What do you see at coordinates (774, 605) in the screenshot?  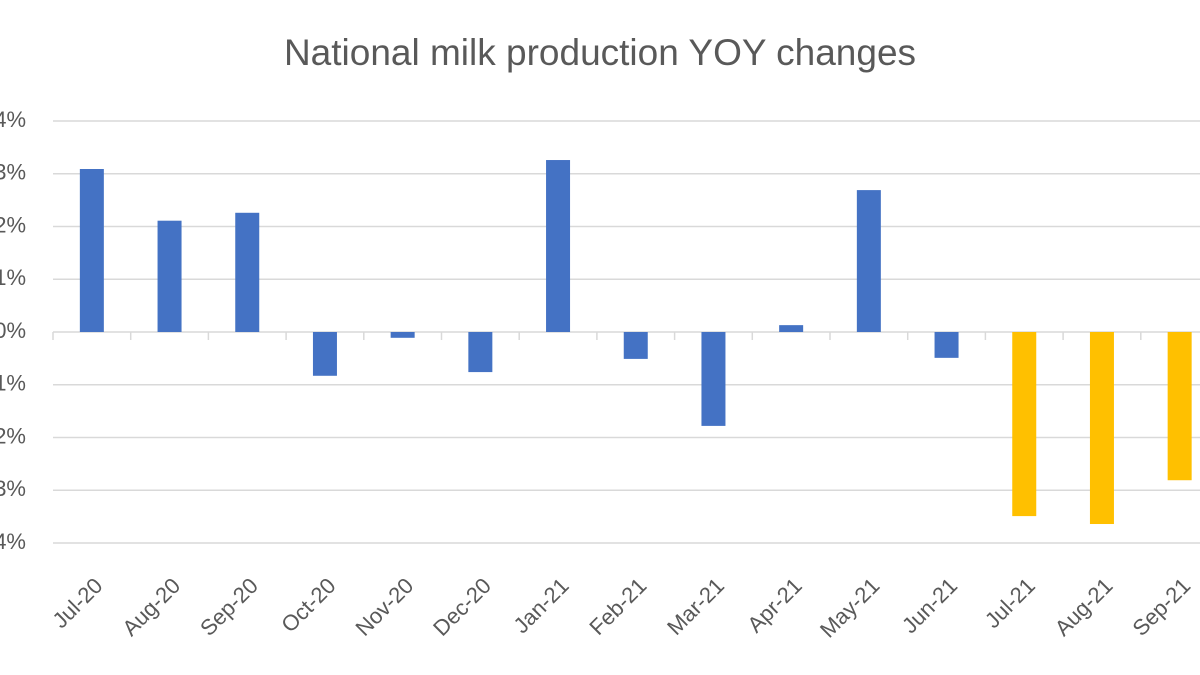 I see `x-tick-label: Apr-21` at bounding box center [774, 605].